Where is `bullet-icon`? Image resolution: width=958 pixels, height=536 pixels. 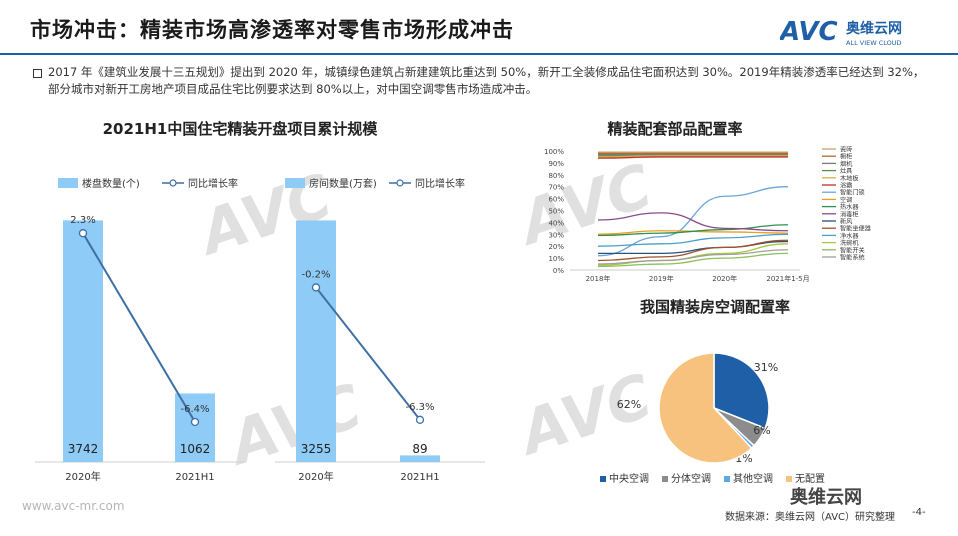 bullet-icon is located at coordinates (37, 73).